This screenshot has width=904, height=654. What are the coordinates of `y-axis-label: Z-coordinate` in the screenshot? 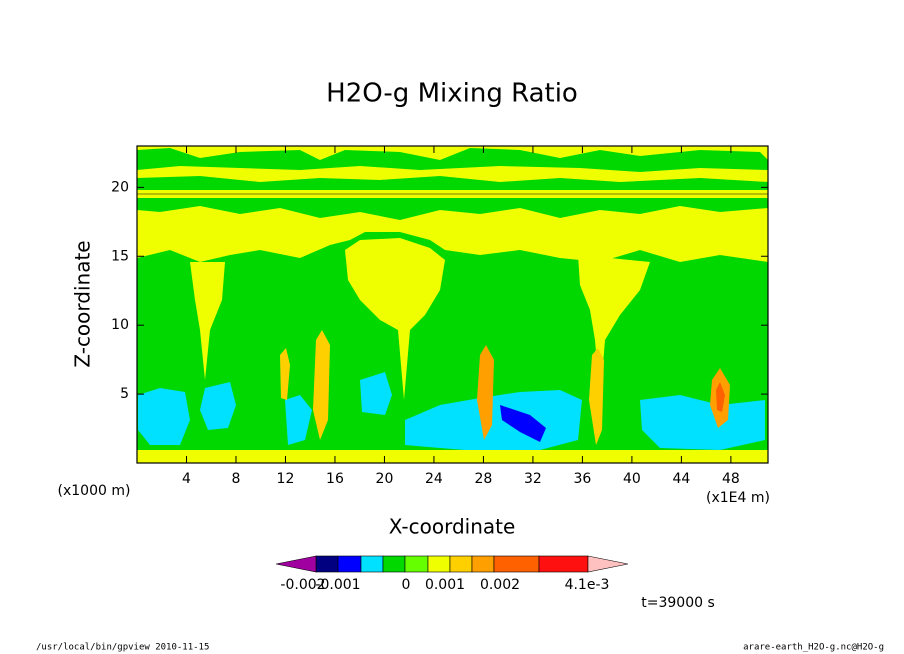 It's located at (83, 303).